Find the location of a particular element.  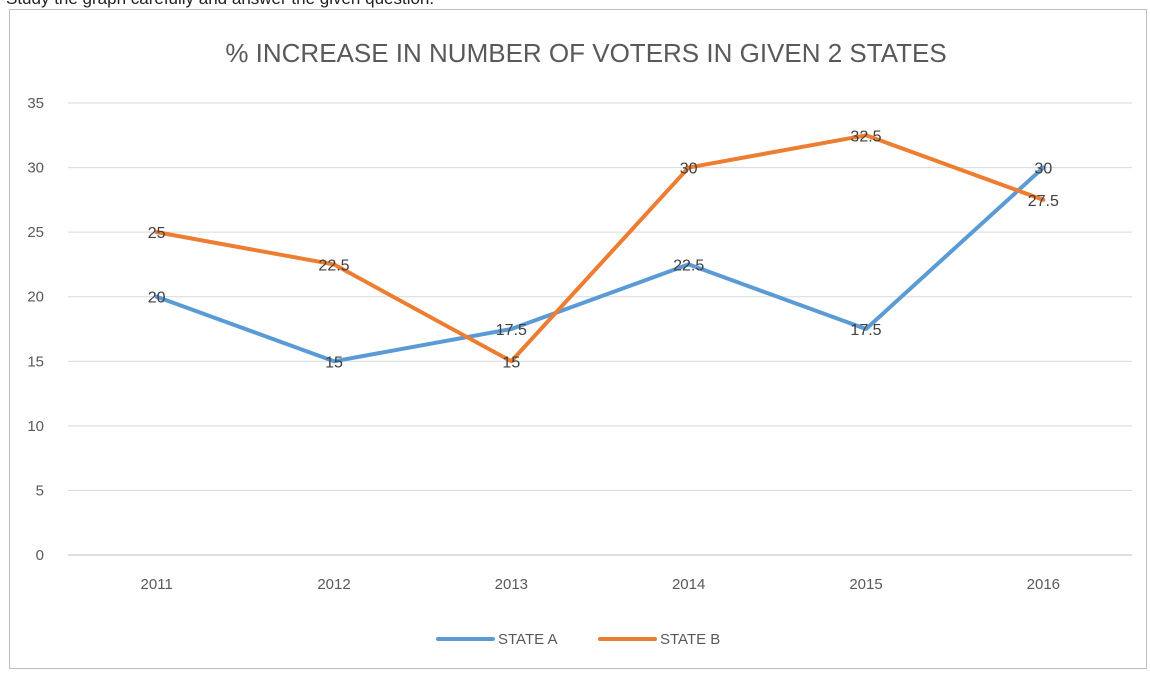

data-label: 25 is located at coordinates (157, 233).